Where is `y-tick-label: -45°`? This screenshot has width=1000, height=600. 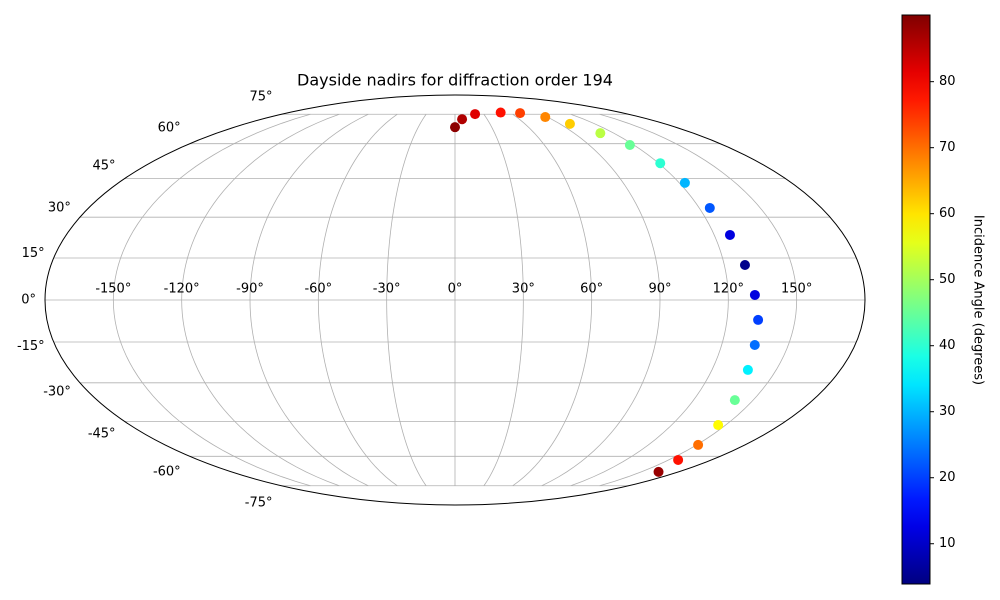
y-tick-label: -45° is located at coordinates (102, 434).